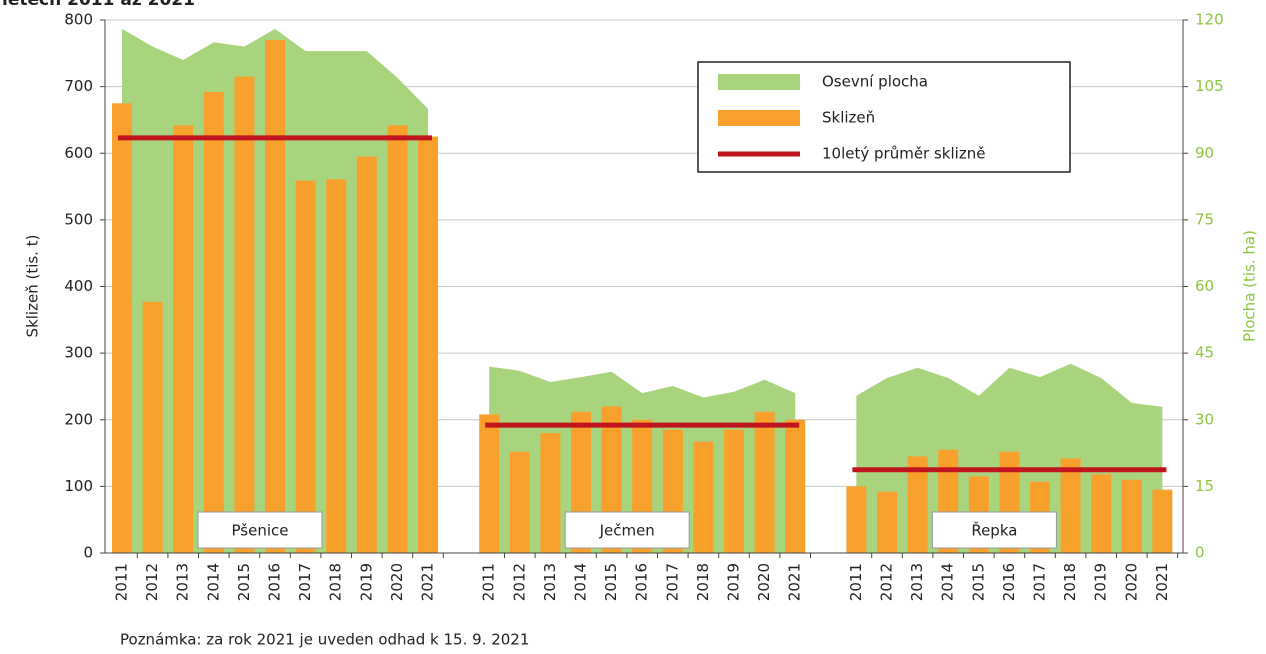  I want to click on y2-tick-label: 120, so click(1209, 20).